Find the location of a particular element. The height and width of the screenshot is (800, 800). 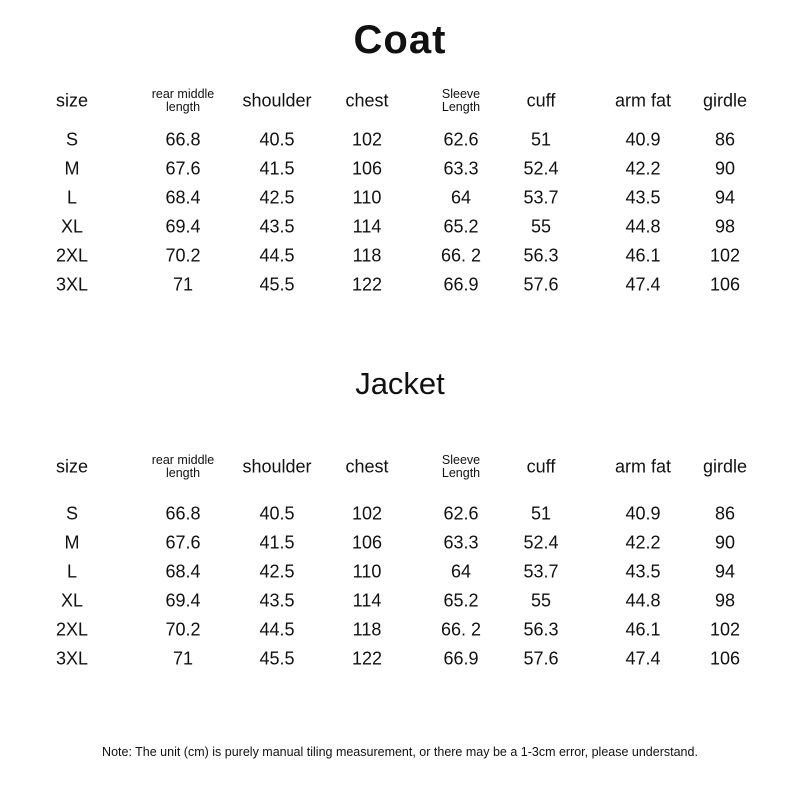

value-cell: 66.9 is located at coordinates (461, 284).